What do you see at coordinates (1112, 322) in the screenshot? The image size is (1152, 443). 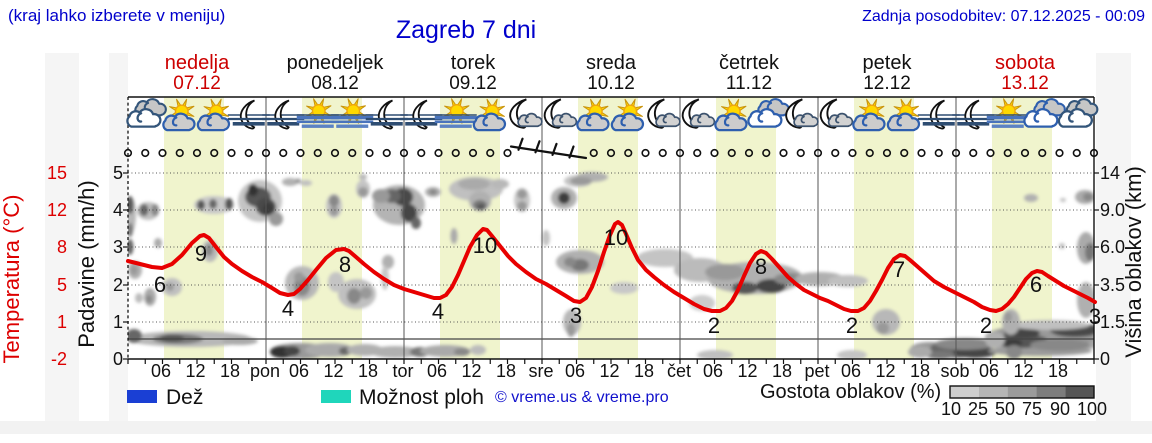 I see `svg-text: 1.5` at bounding box center [1112, 322].